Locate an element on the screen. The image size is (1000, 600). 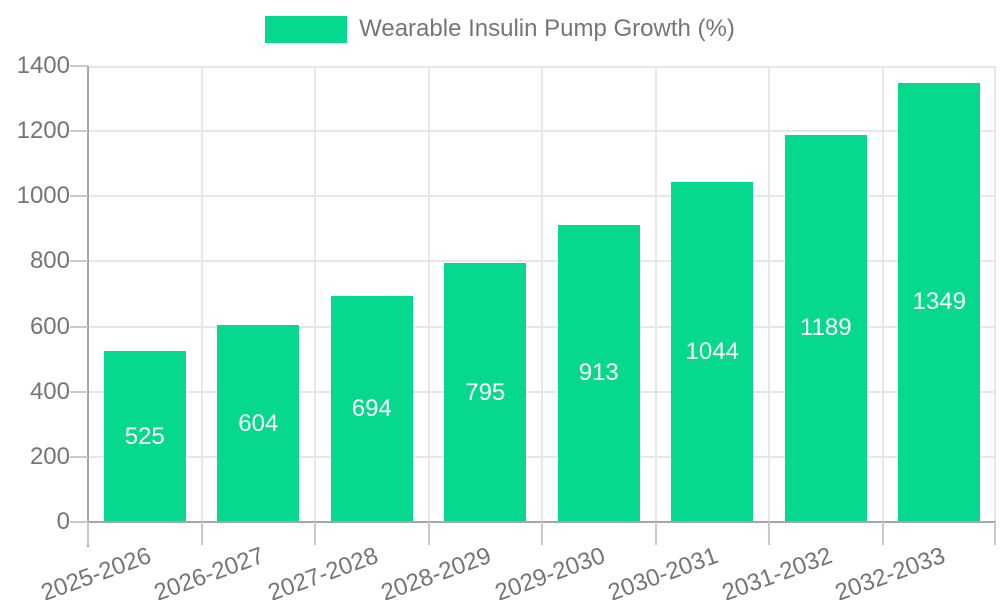
bar: 795 is located at coordinates (485, 392).